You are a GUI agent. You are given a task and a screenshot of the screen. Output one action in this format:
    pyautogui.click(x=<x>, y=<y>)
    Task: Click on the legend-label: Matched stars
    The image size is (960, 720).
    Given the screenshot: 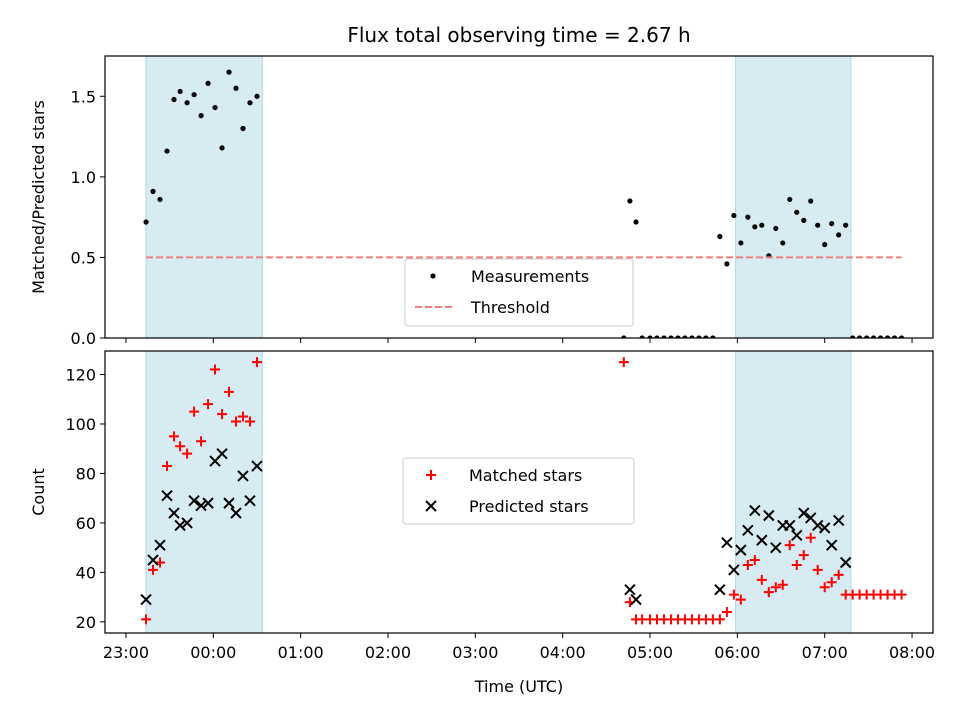 What is the action you would take?
    pyautogui.click(x=525, y=475)
    